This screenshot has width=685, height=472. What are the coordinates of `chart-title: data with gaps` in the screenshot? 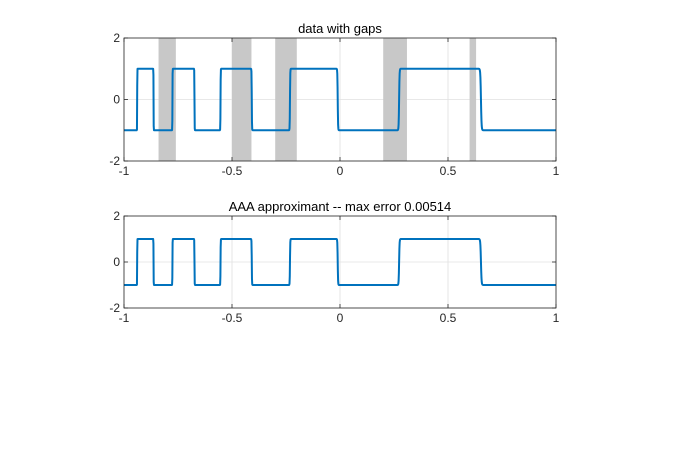 It's located at (340, 28).